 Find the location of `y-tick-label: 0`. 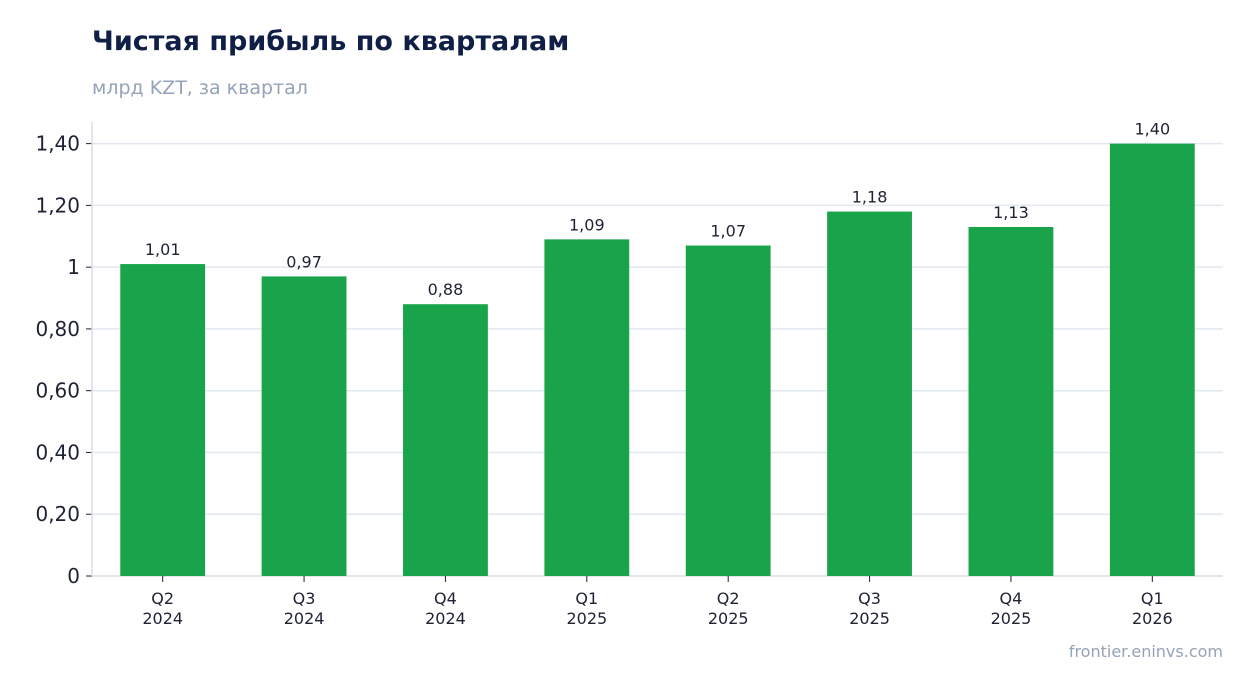

y-tick-label: 0 is located at coordinates (73, 576).